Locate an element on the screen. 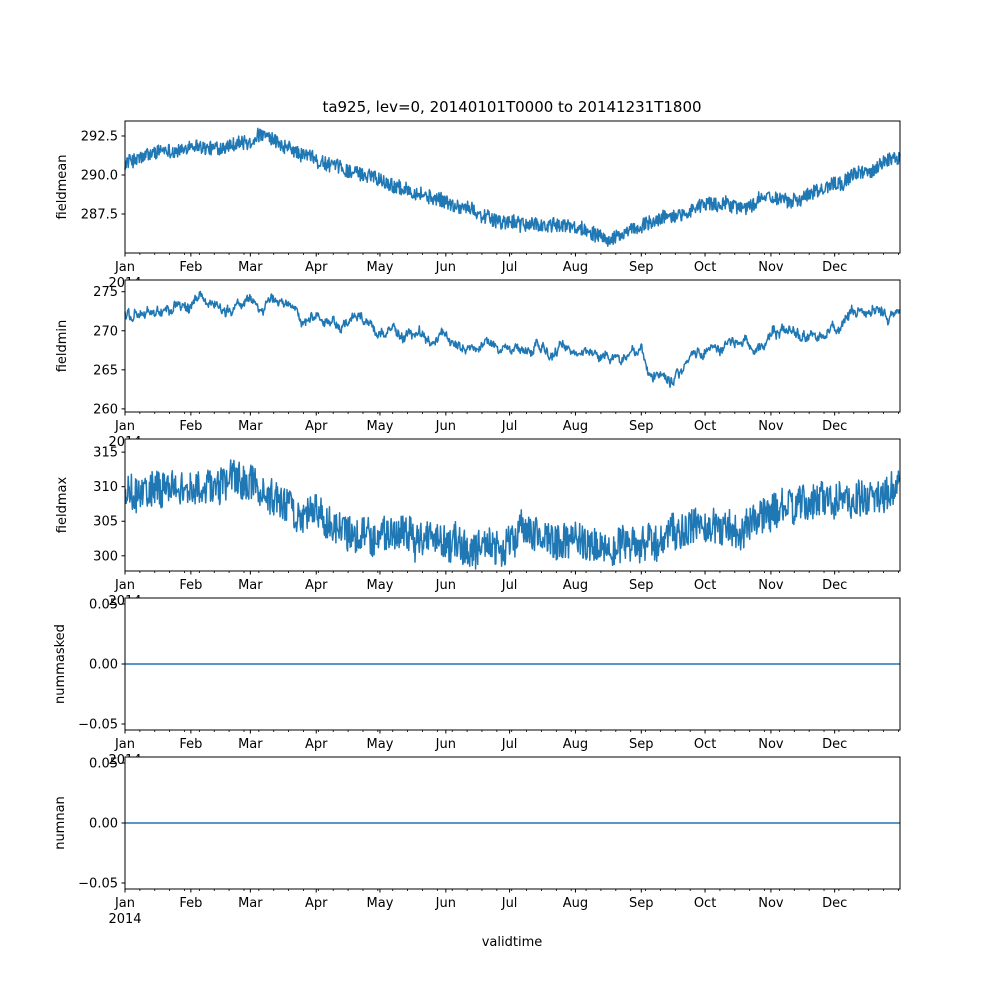  y-axis-label: fieldmin is located at coordinates (62, 346).